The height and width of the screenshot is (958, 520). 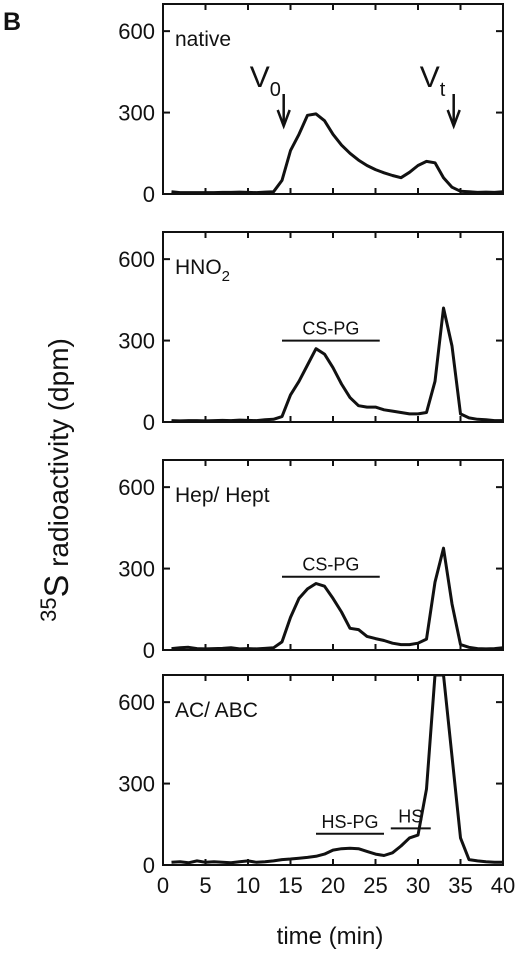 I want to click on x-tick-label: 5, so click(x=205, y=885).